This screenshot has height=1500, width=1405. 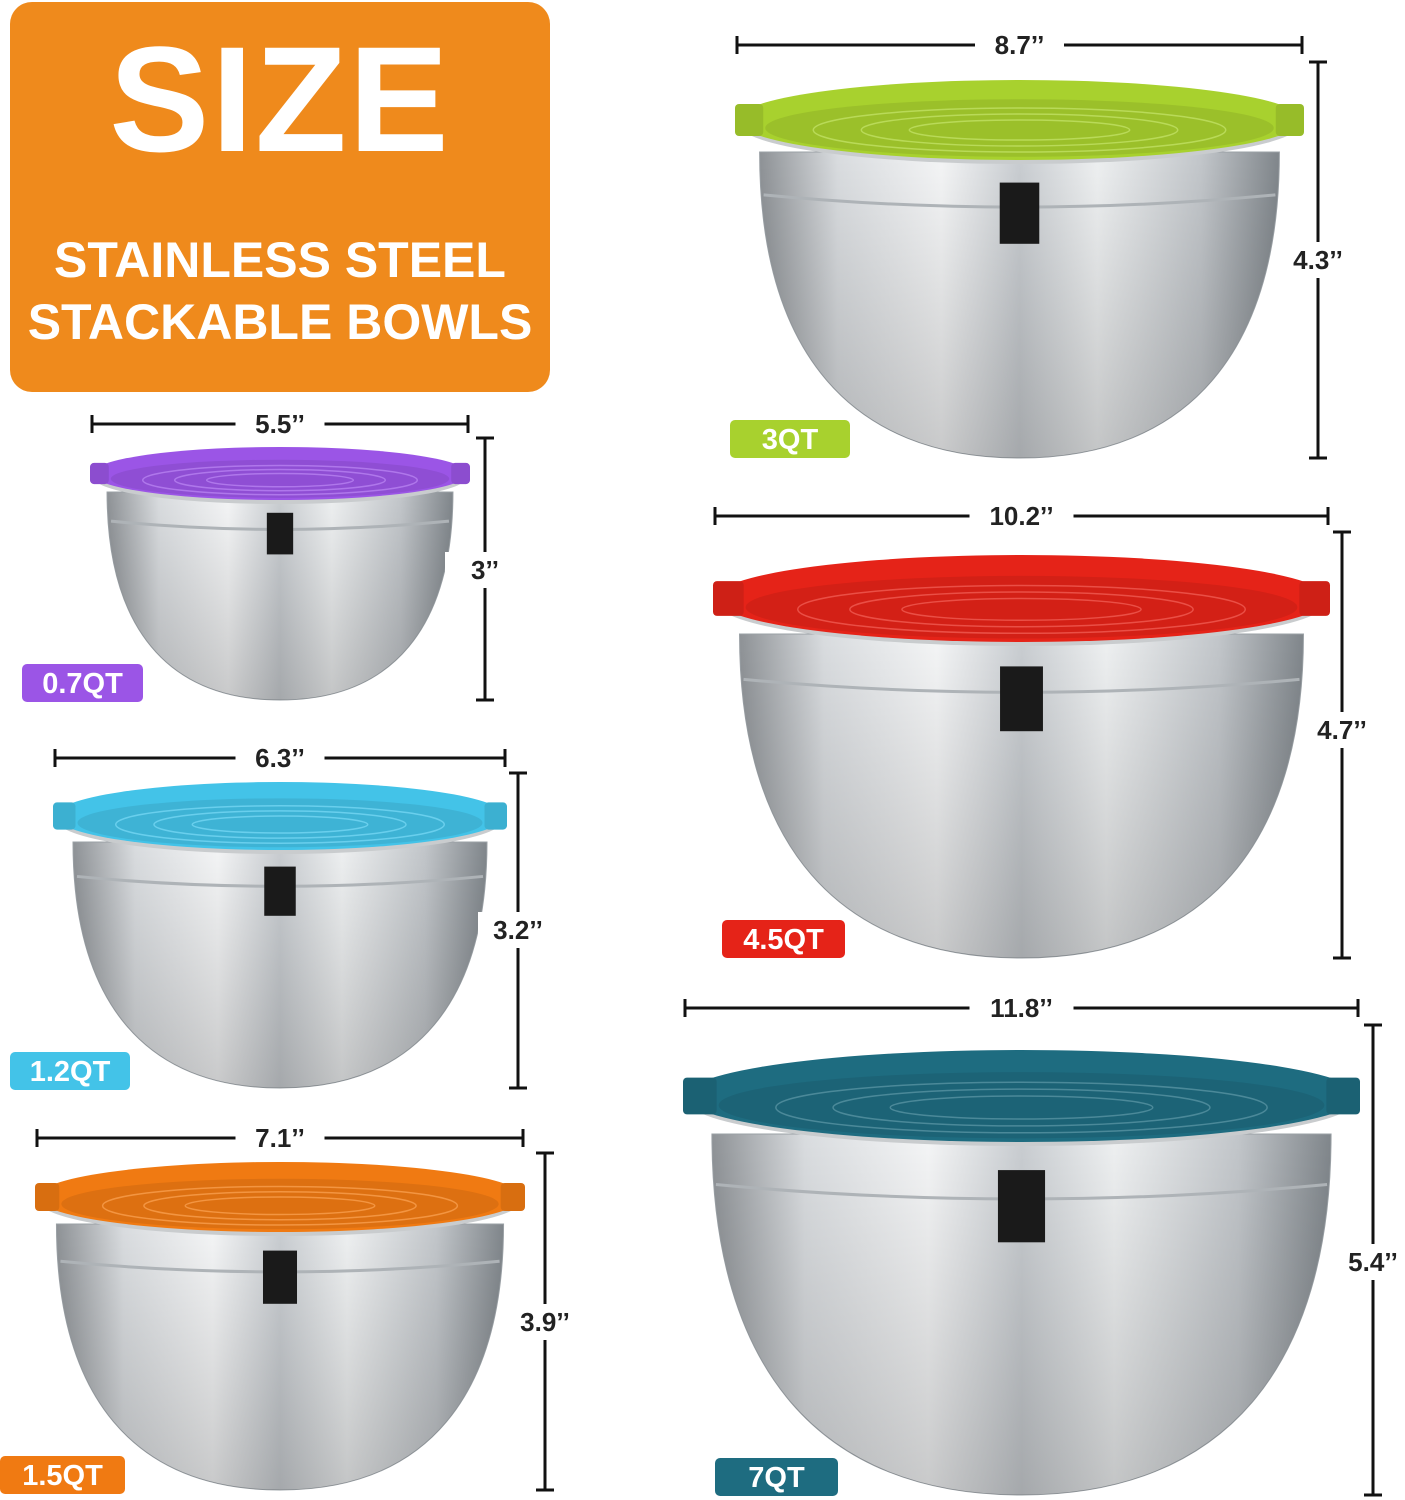 I want to click on capacity-badge: 3QT, so click(x=790, y=439).